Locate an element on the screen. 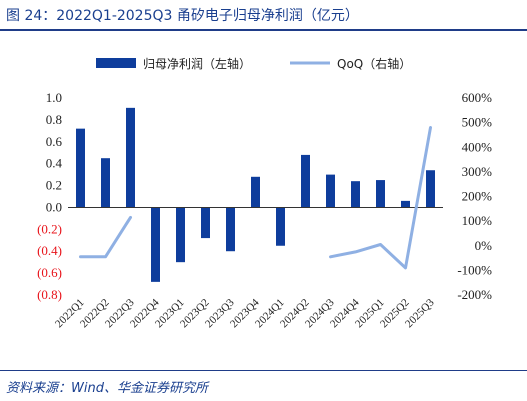 This screenshot has width=527, height=401. left-tick-label: (0.8) is located at coordinates (49, 294).